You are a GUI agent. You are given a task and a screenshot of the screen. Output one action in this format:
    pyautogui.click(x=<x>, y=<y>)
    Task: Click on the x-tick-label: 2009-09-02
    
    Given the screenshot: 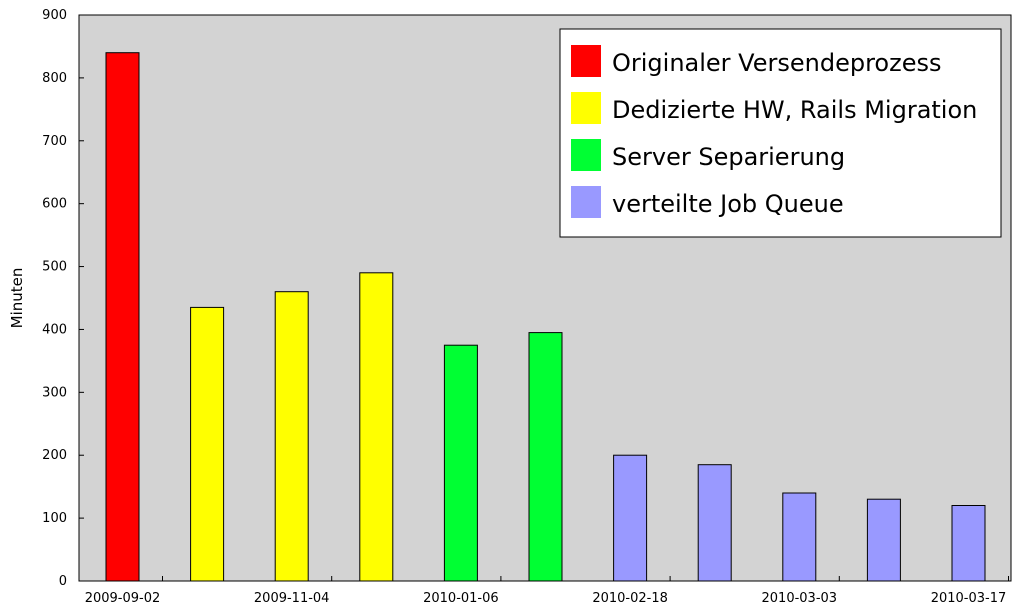 What is the action you would take?
    pyautogui.click(x=123, y=598)
    